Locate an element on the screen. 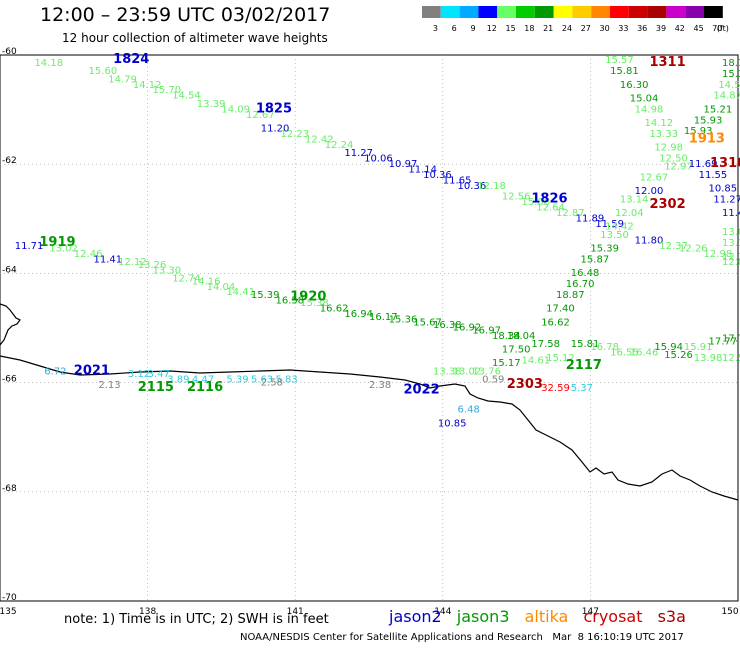 The width and height of the screenshot is (740, 650). wave-height-label: 12.87 is located at coordinates (570, 213).